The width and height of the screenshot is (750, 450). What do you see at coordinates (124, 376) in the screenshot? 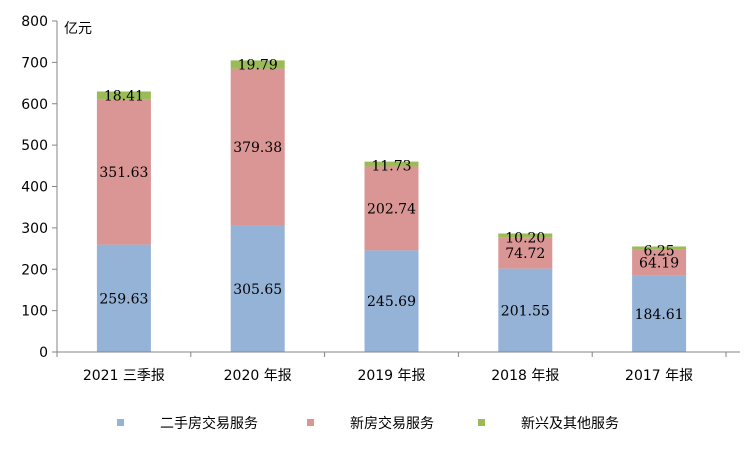
I see `x-tick-label: 2021 三季报` at bounding box center [124, 376].